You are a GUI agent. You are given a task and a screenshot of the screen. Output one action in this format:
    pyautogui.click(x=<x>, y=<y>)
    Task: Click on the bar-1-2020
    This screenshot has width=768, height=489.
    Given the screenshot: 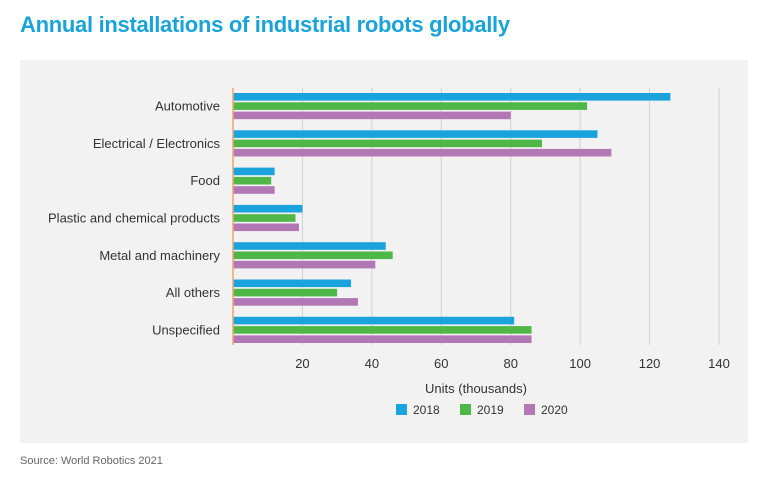 What is the action you would take?
    pyautogui.click(x=422, y=152)
    